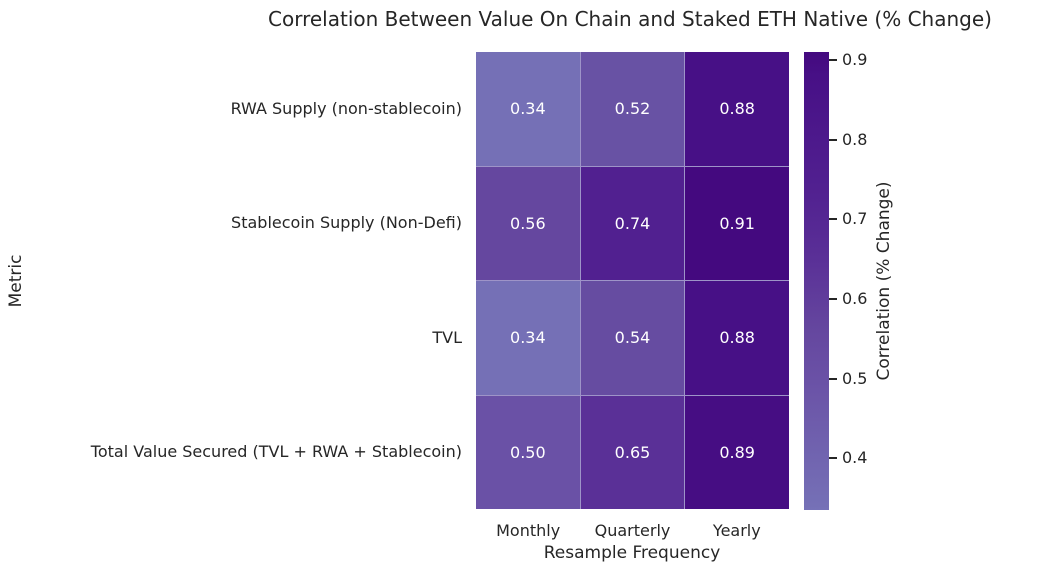 The height and width of the screenshot is (576, 1044). I want to click on x-tick-label: Quarterly, so click(632, 530).